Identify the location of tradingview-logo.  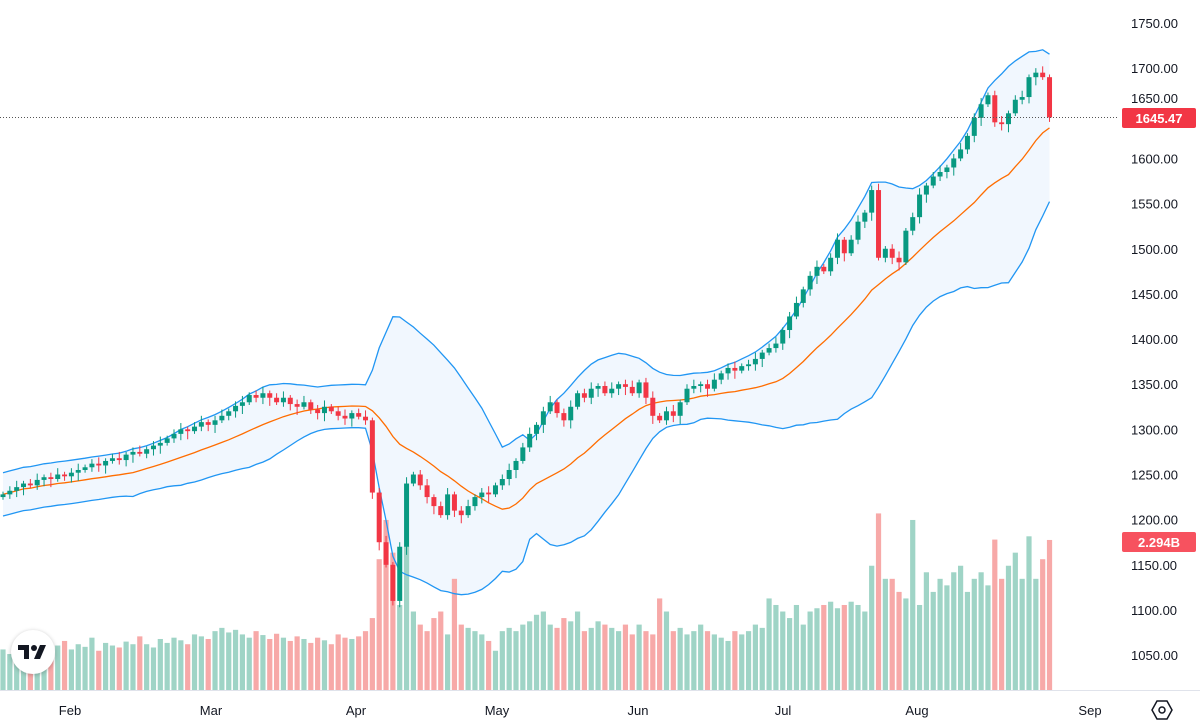
(33, 652).